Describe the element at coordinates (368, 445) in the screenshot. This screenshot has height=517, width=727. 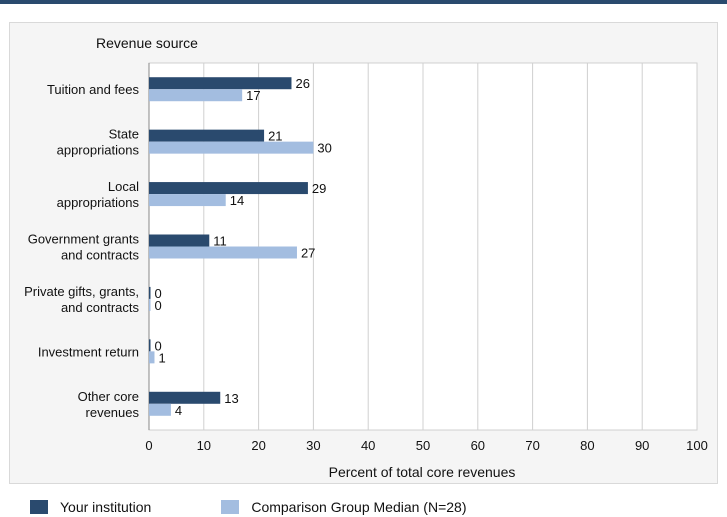
I see `x-tick-label: 40` at that location.